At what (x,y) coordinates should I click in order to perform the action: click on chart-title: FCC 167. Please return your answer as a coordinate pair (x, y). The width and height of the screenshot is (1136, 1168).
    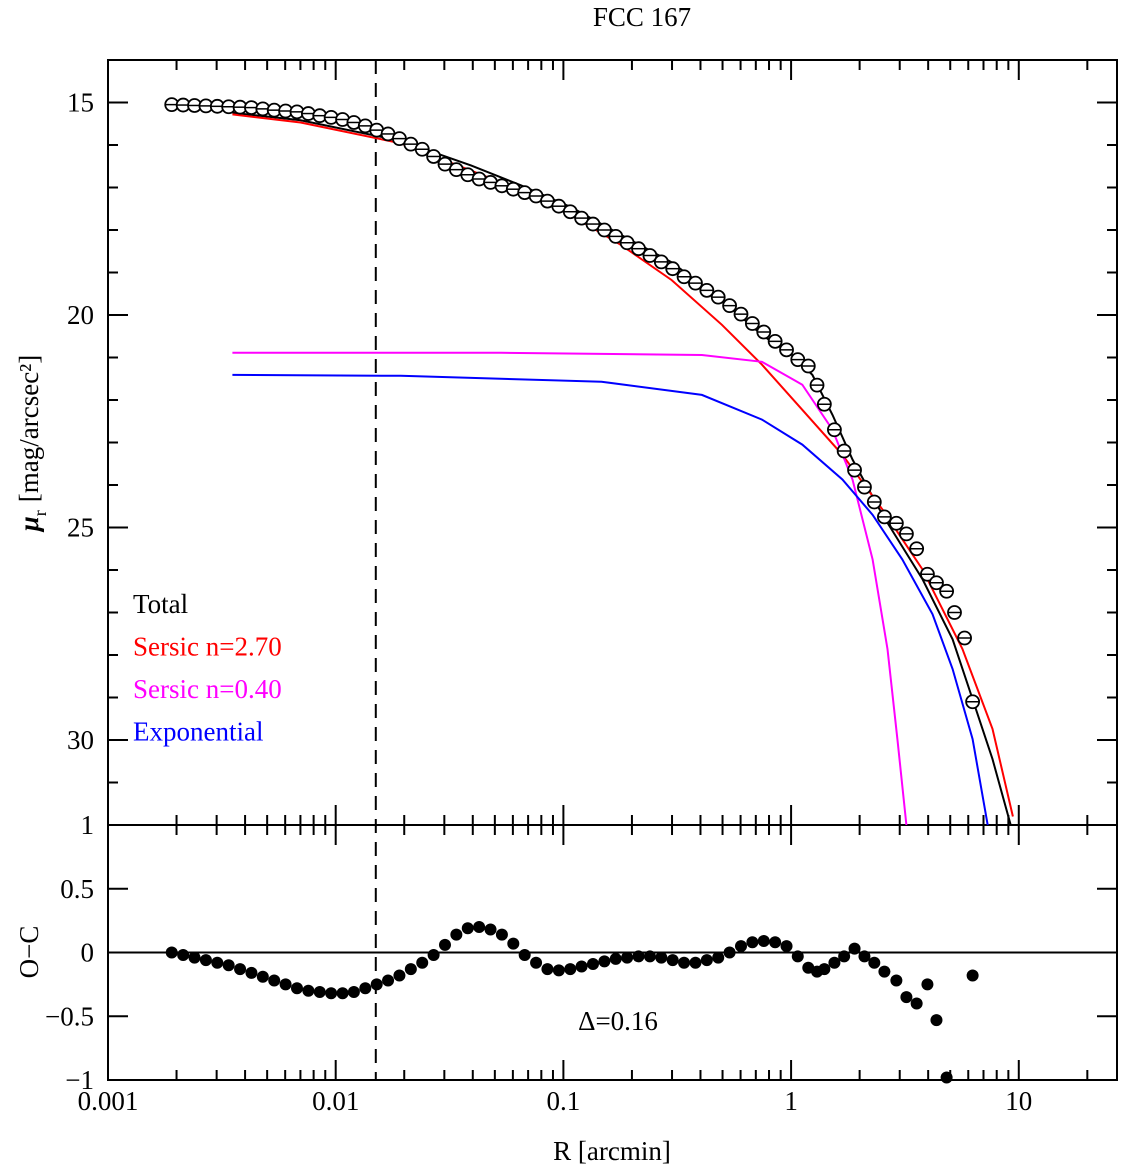
    Looking at the image, I should click on (642, 17).